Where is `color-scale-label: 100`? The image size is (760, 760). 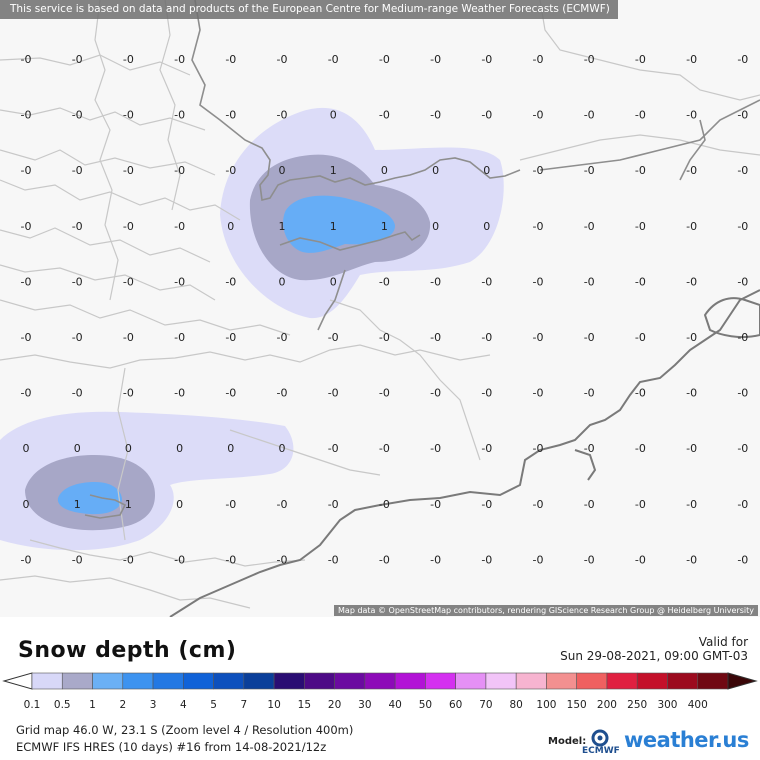
color-scale-label: 100 is located at coordinates (546, 705).